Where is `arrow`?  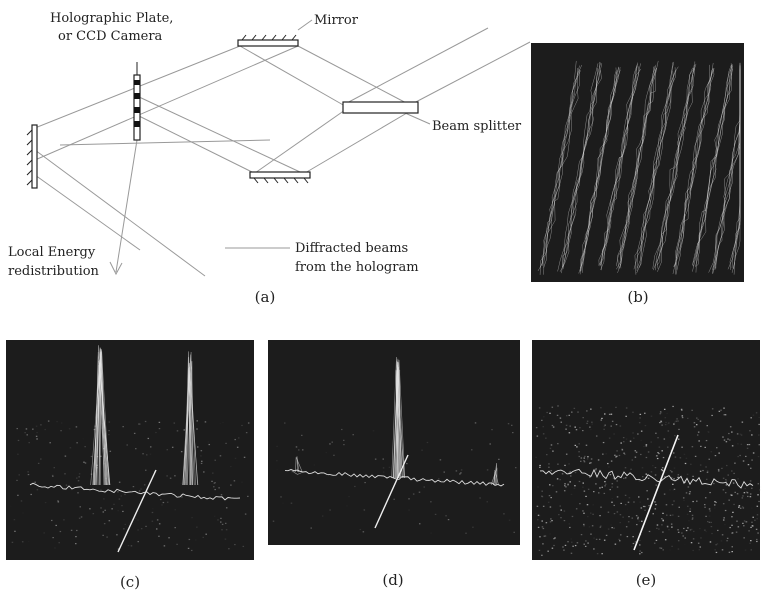
arrow is located at coordinates (126, 206).